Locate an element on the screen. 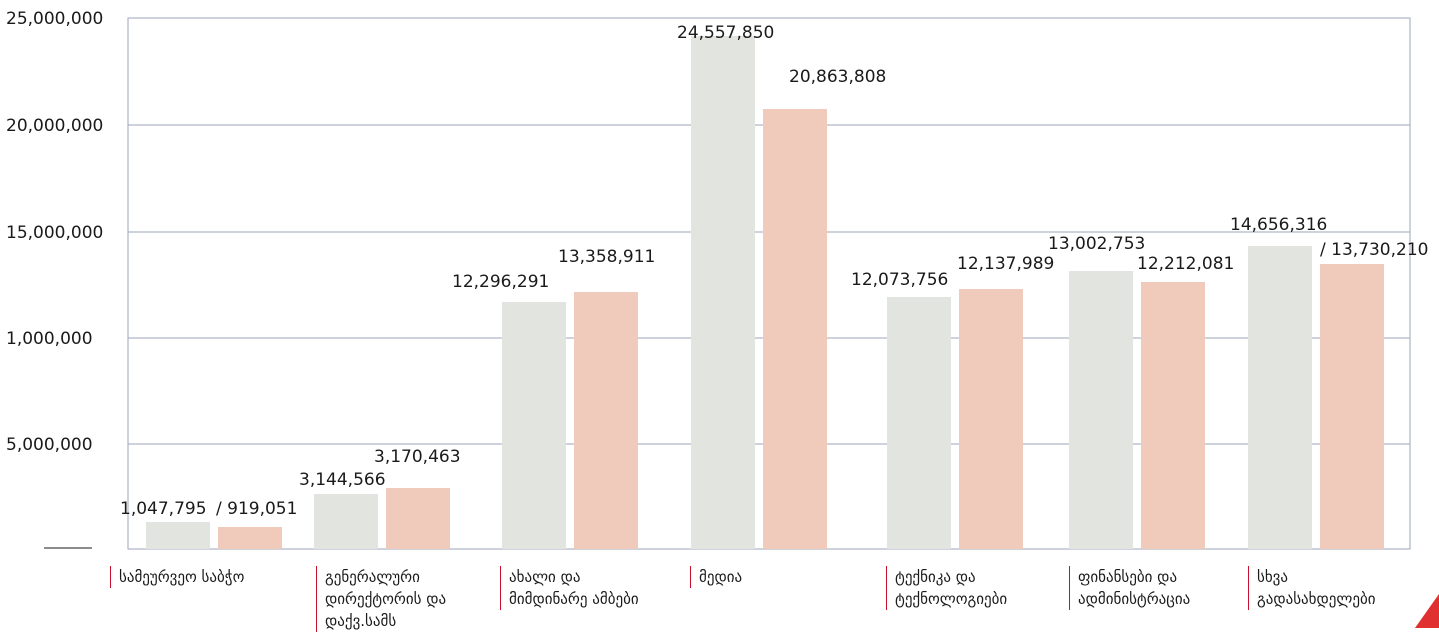 This screenshot has height=632, width=1439. corner-accent is located at coordinates (1427, 611).